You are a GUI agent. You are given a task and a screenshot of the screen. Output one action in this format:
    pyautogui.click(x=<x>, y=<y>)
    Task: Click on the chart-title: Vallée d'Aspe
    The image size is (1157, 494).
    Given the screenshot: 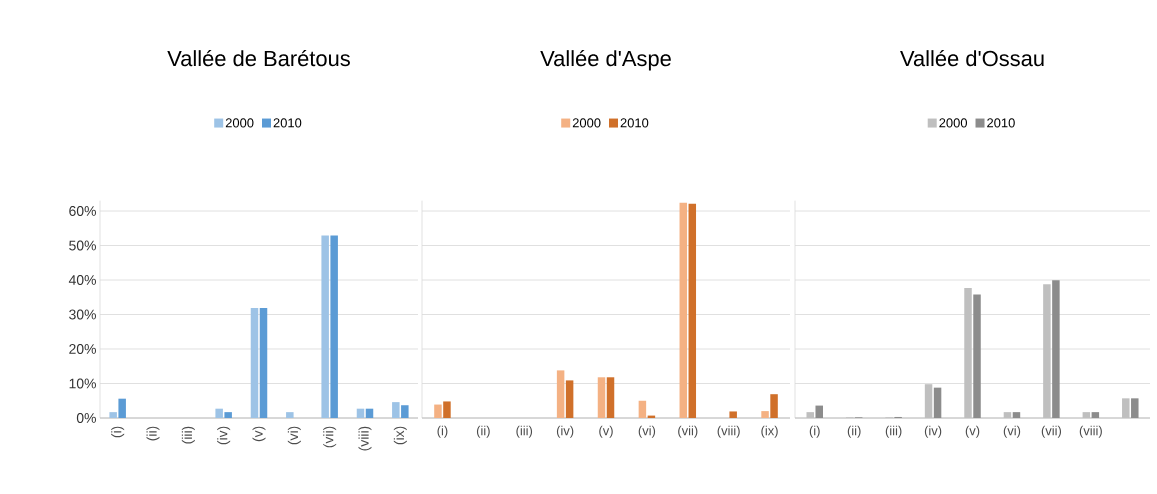 What is the action you would take?
    pyautogui.click(x=605, y=60)
    